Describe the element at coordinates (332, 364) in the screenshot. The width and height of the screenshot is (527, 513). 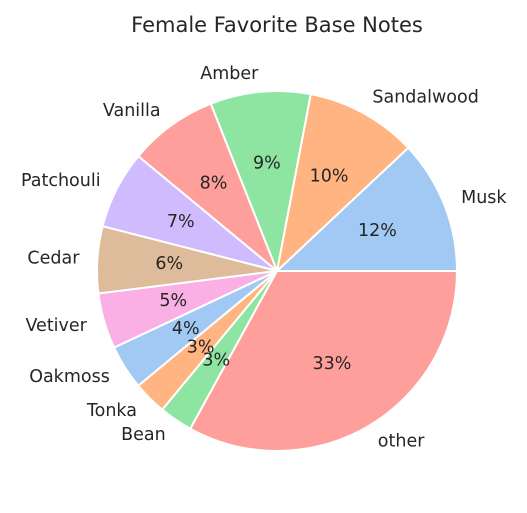
I see `percent-label-other: 33%` at that location.